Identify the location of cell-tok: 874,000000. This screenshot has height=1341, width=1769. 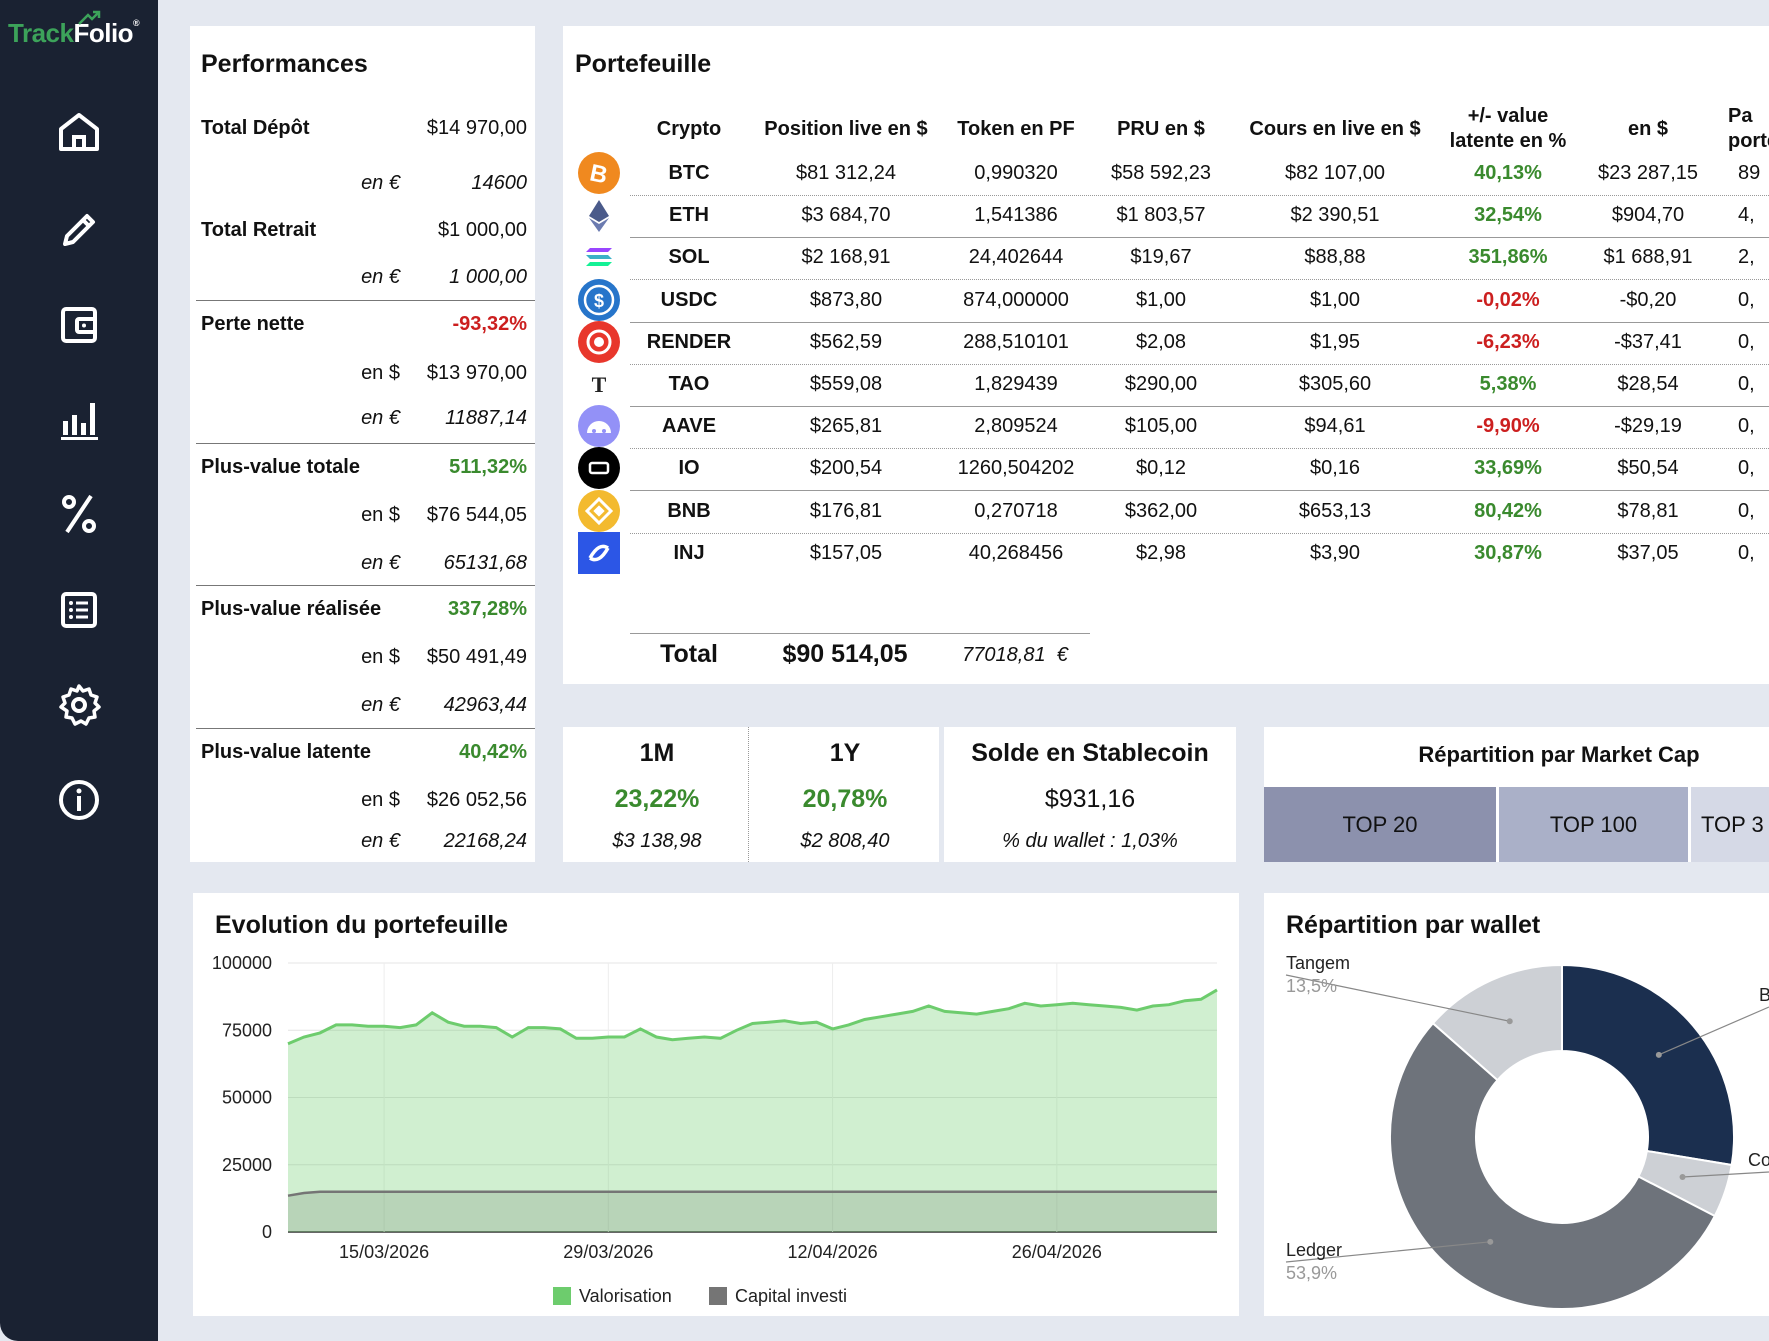
(1016, 299).